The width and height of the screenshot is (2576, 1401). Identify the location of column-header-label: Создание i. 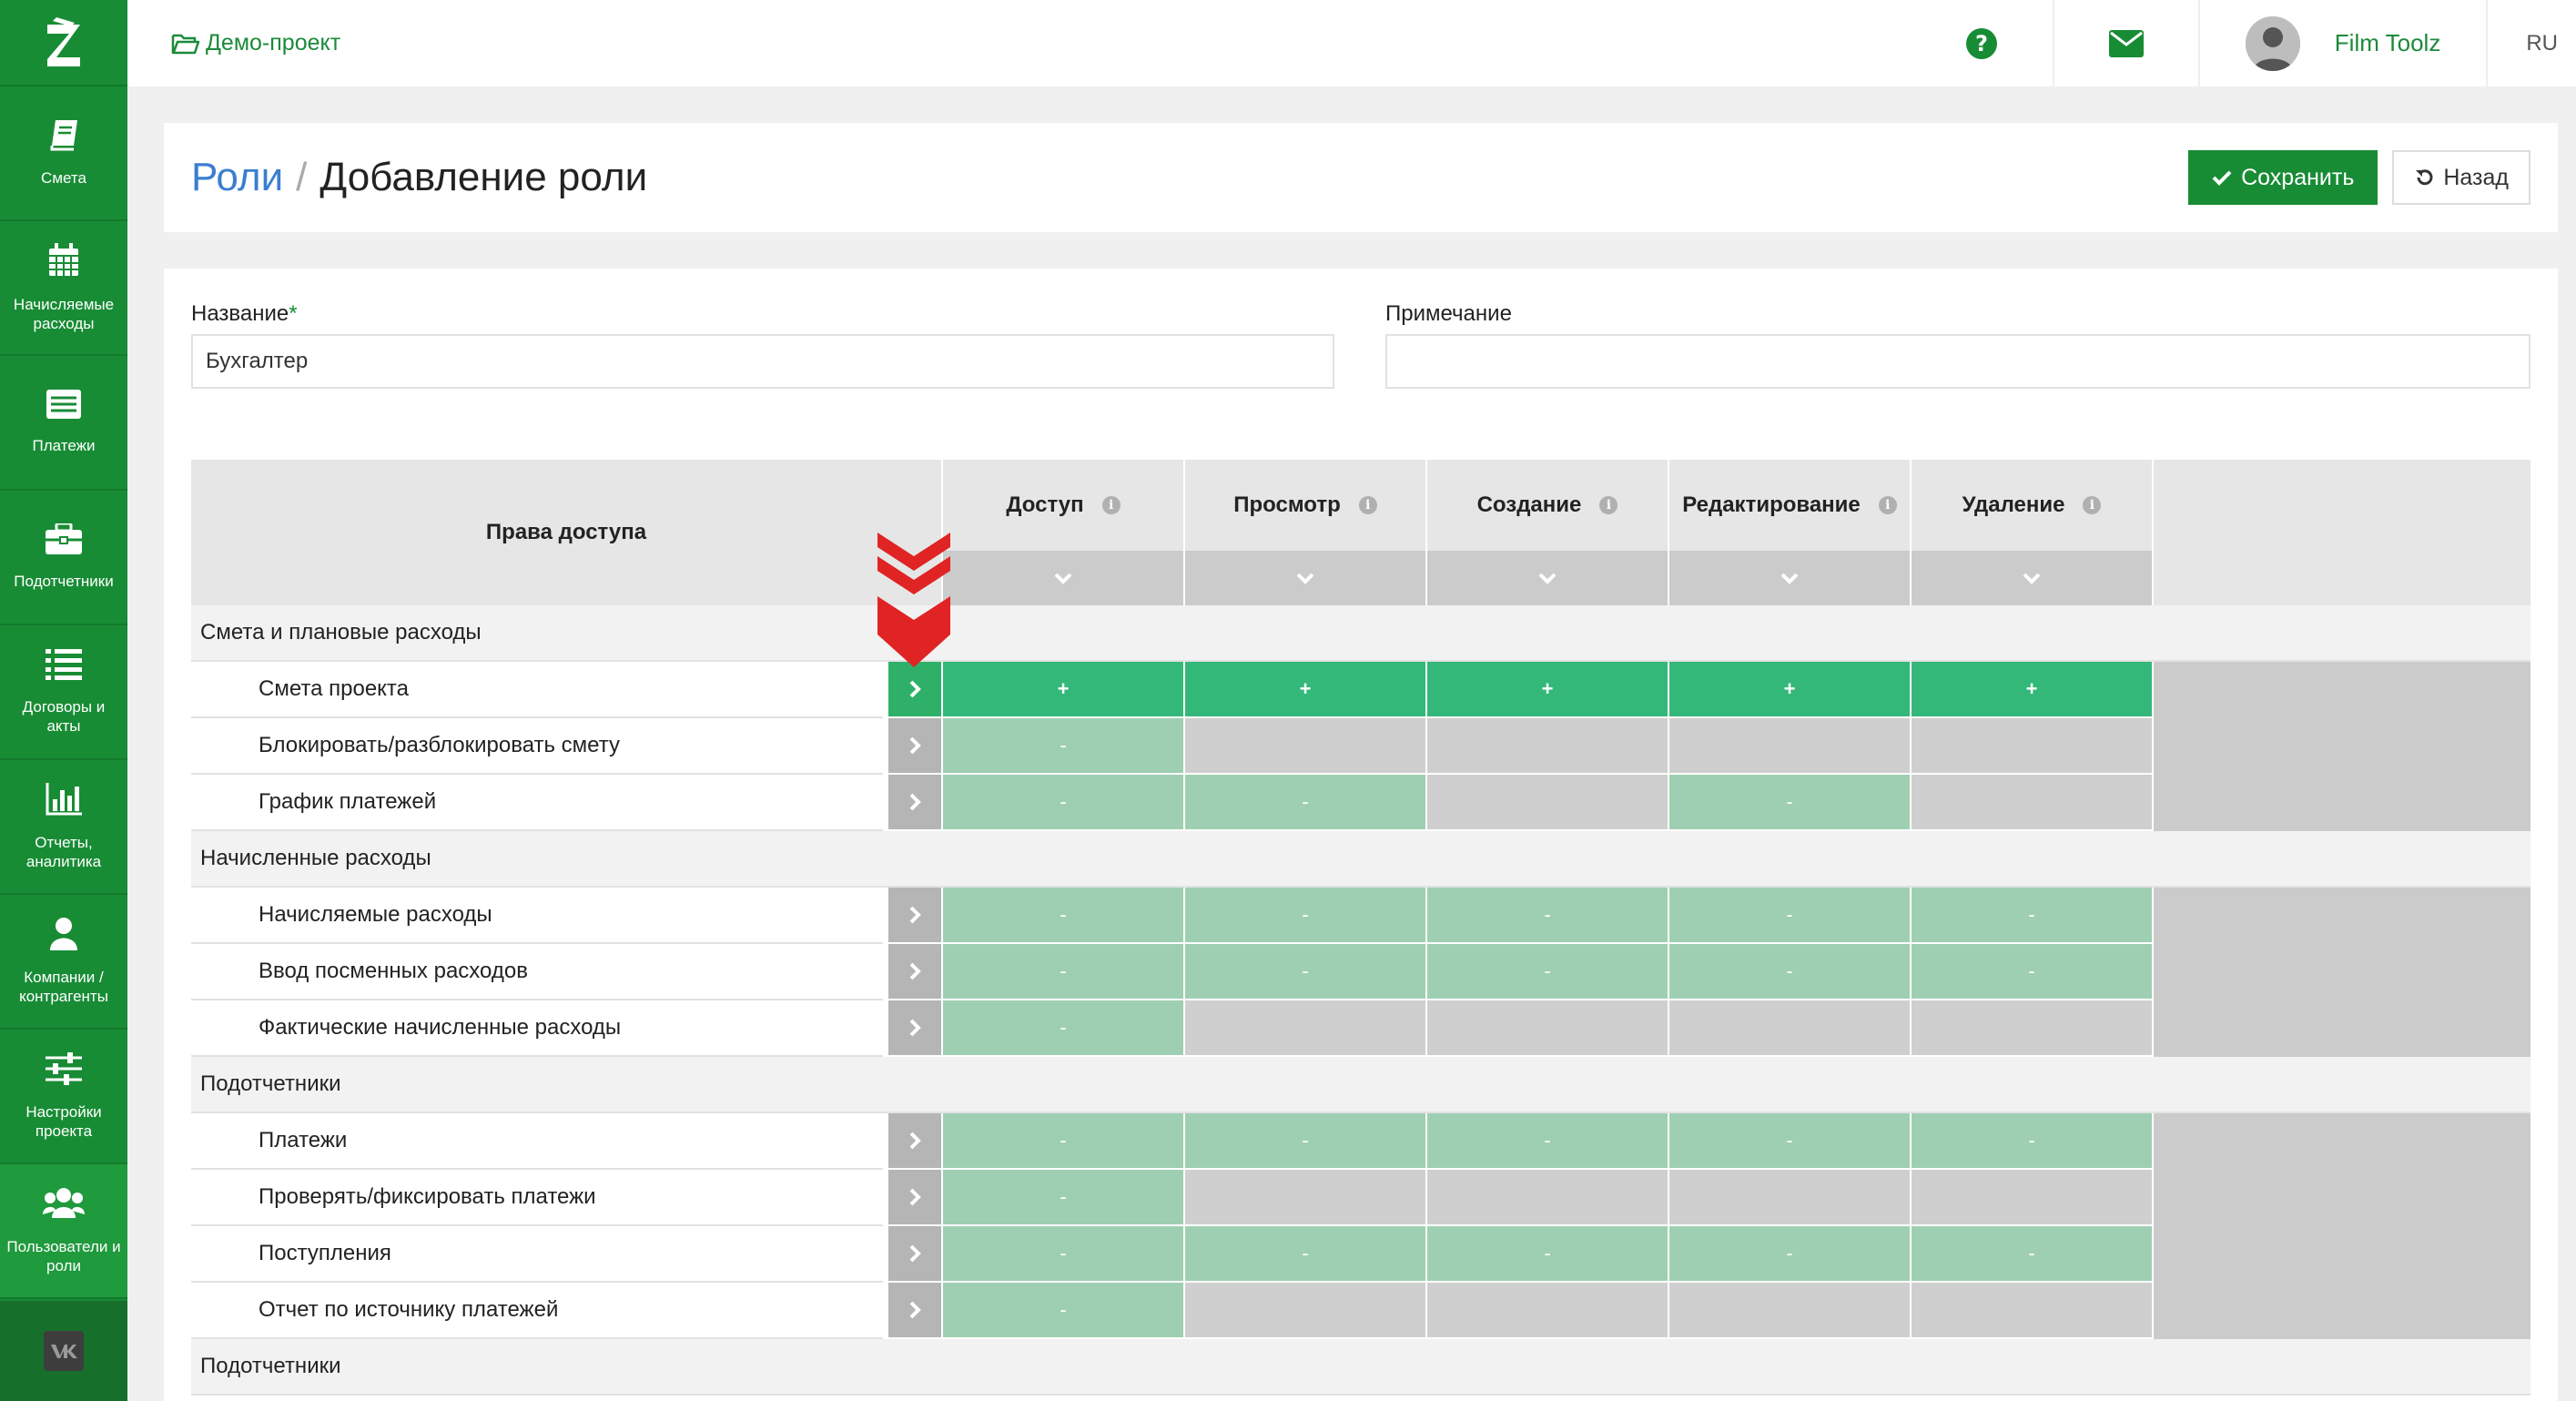
(1547, 505).